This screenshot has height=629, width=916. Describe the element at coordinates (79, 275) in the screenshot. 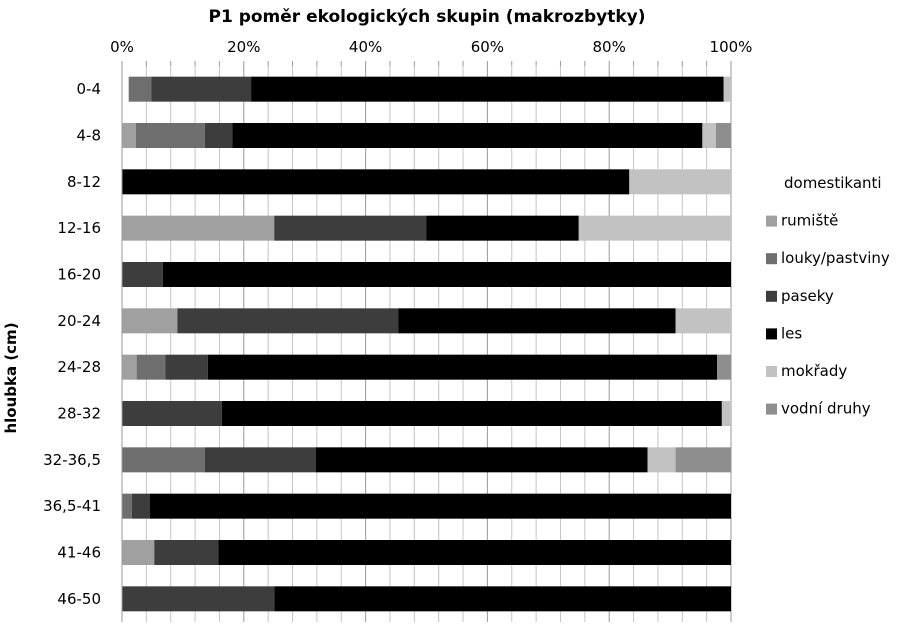

I see `y-tick-label: 16-20` at that location.